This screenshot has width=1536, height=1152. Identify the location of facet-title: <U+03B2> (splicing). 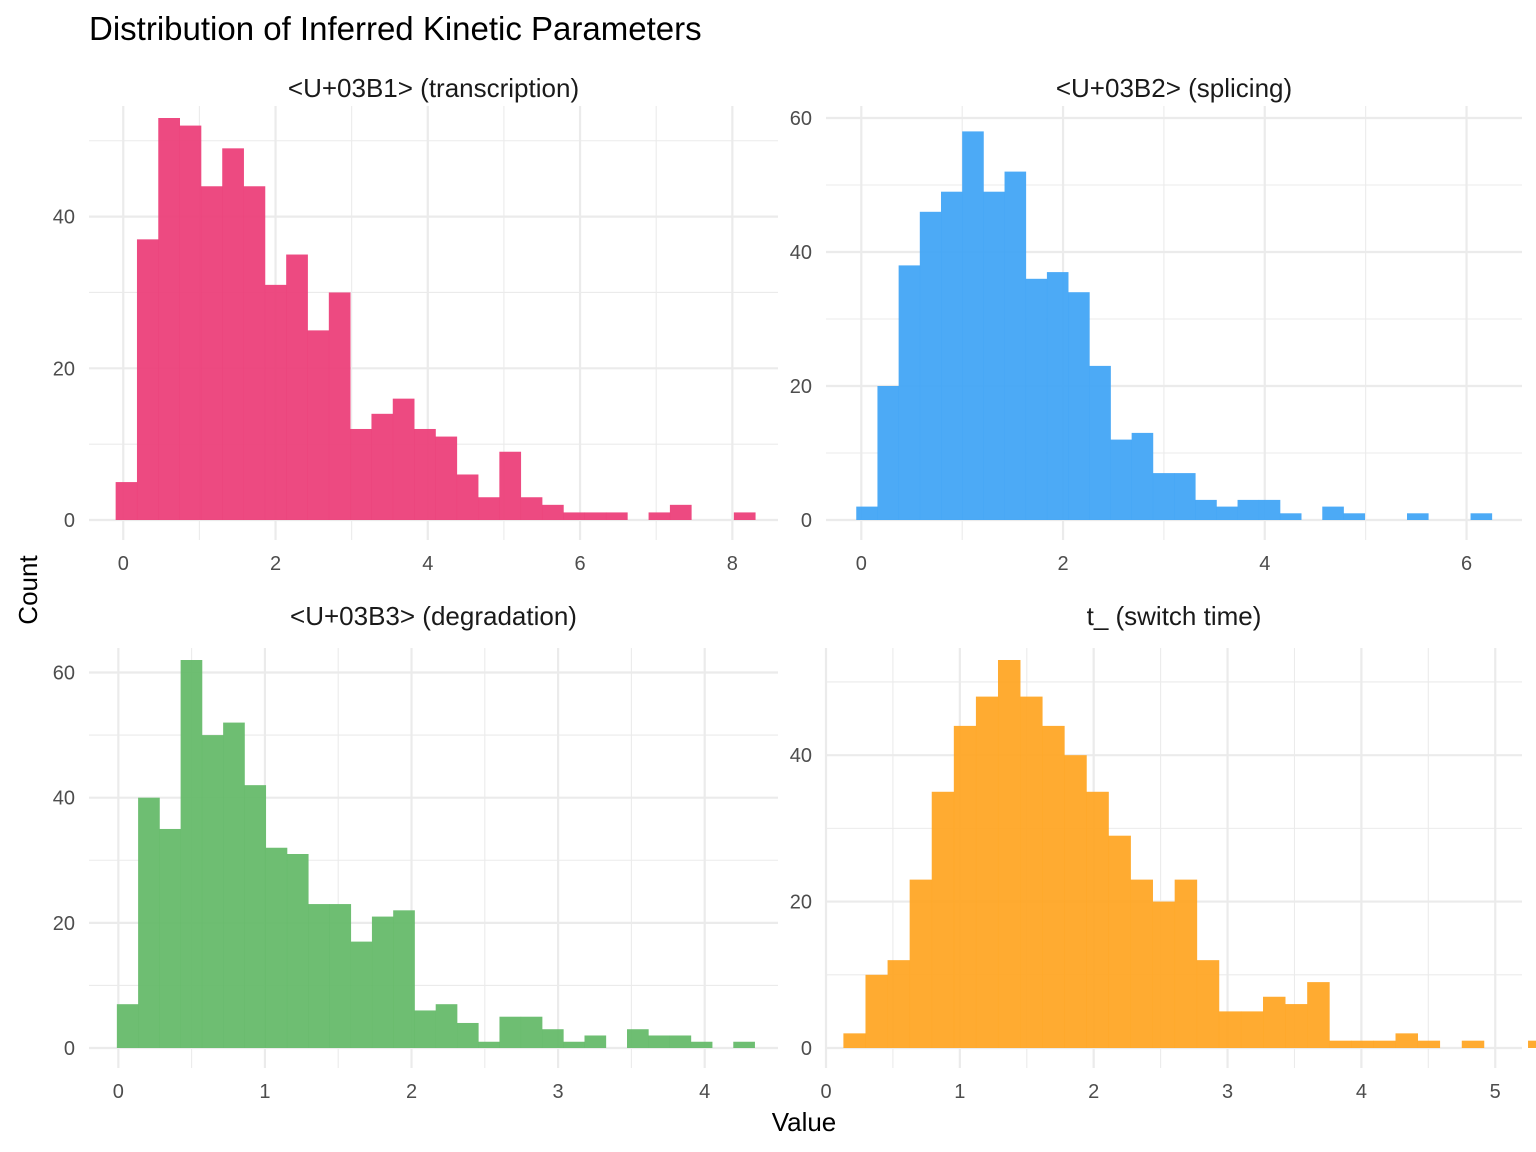
(1174, 88).